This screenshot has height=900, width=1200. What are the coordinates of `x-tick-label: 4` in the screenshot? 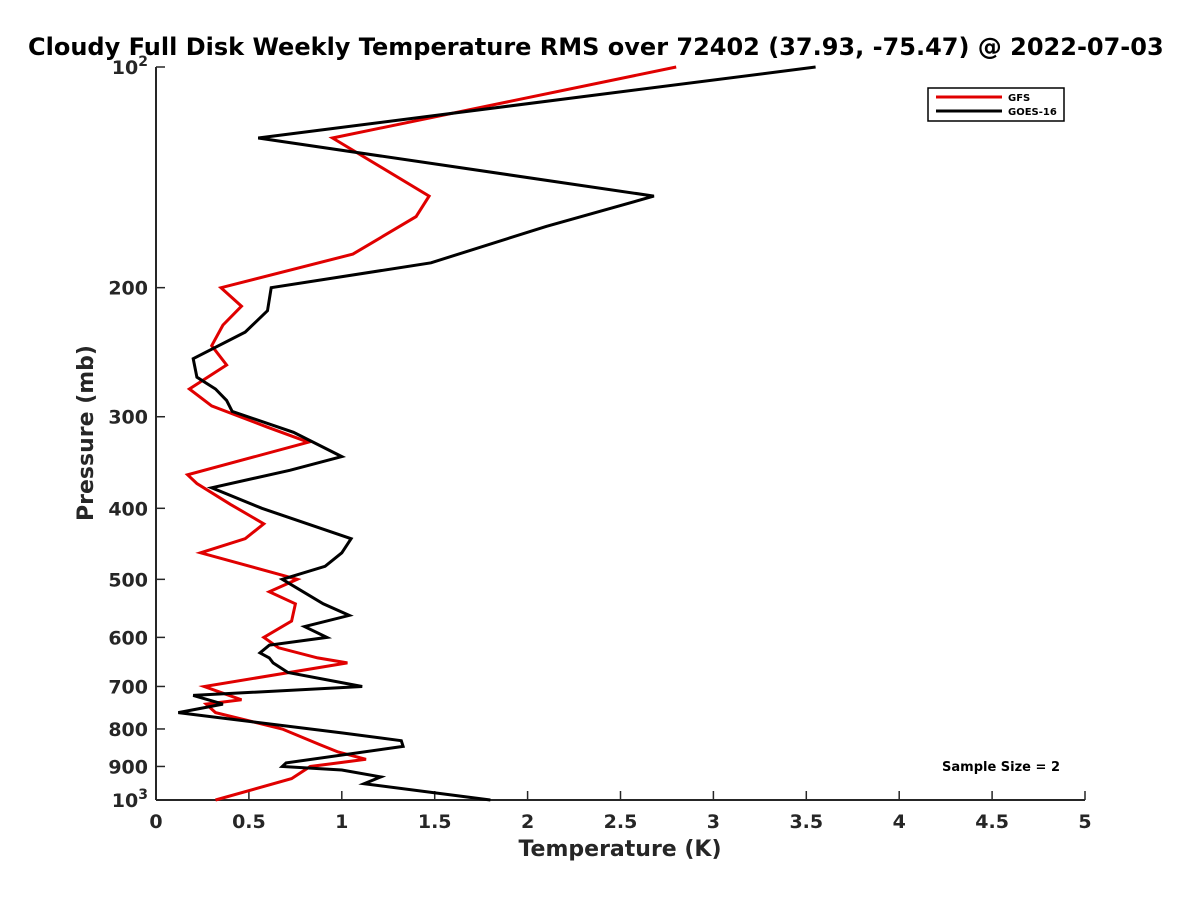 It's located at (899, 822).